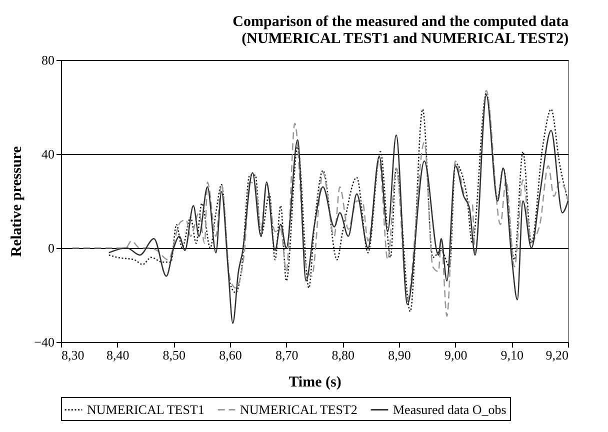 The image size is (608, 432). I want to click on legend-label: NUMERICAL TEST2, so click(299, 409).